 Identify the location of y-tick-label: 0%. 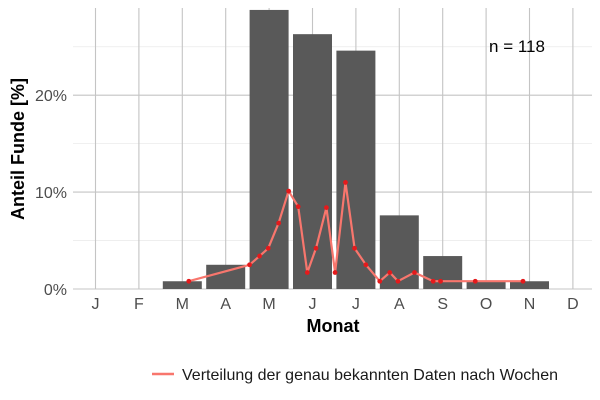
(55, 290).